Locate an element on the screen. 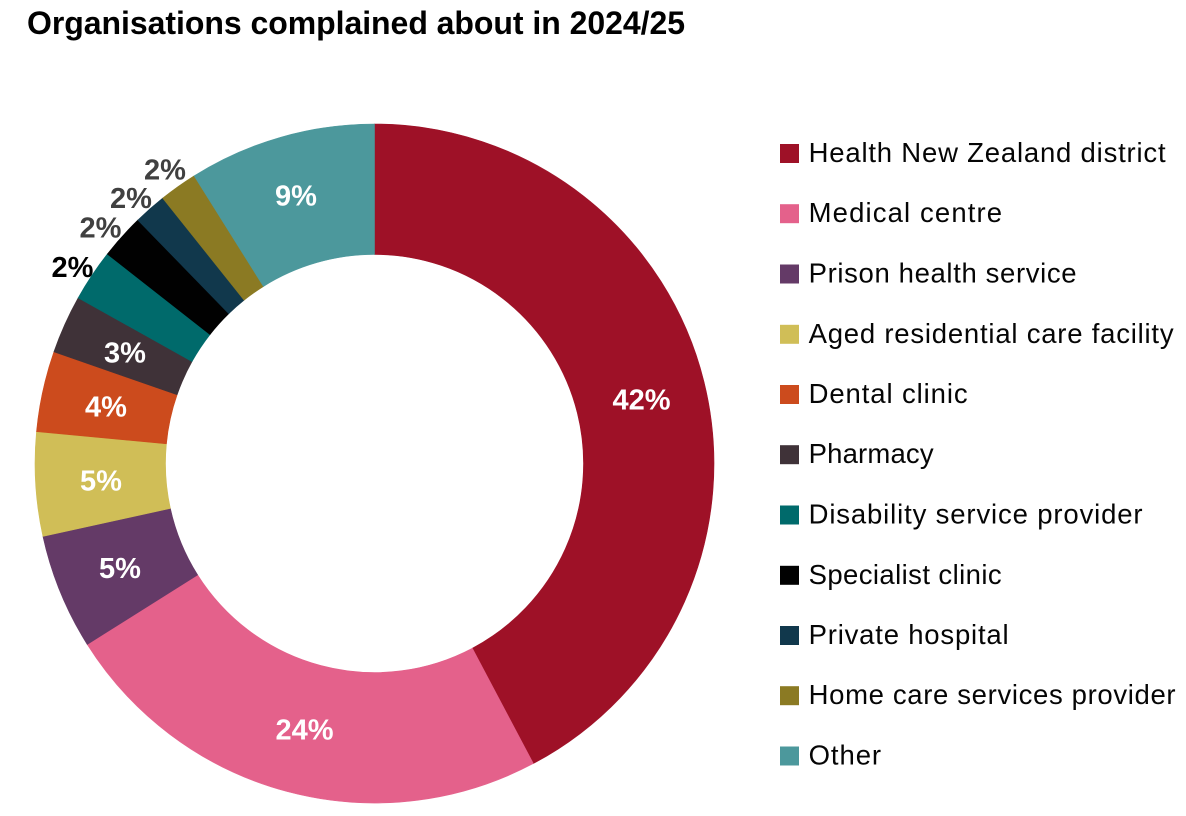 The width and height of the screenshot is (1186, 816). svg-text: Pharmacy is located at coordinates (871, 453).